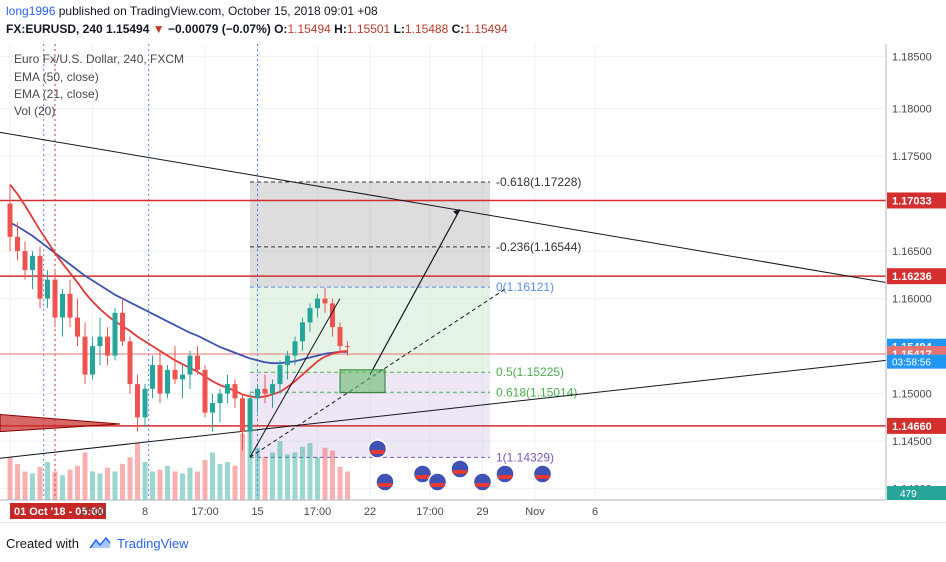 The image size is (946, 562). I want to click on tradingview-logo-icon, so click(100, 543).